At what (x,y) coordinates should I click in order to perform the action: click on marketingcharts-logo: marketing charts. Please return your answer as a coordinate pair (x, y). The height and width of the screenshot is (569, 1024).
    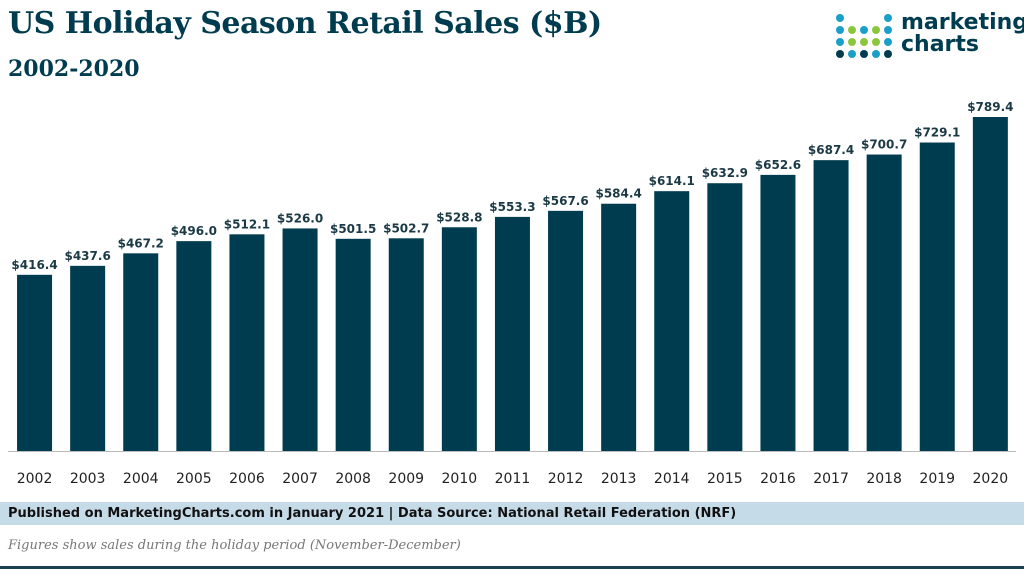
    Looking at the image, I should click on (929, 37).